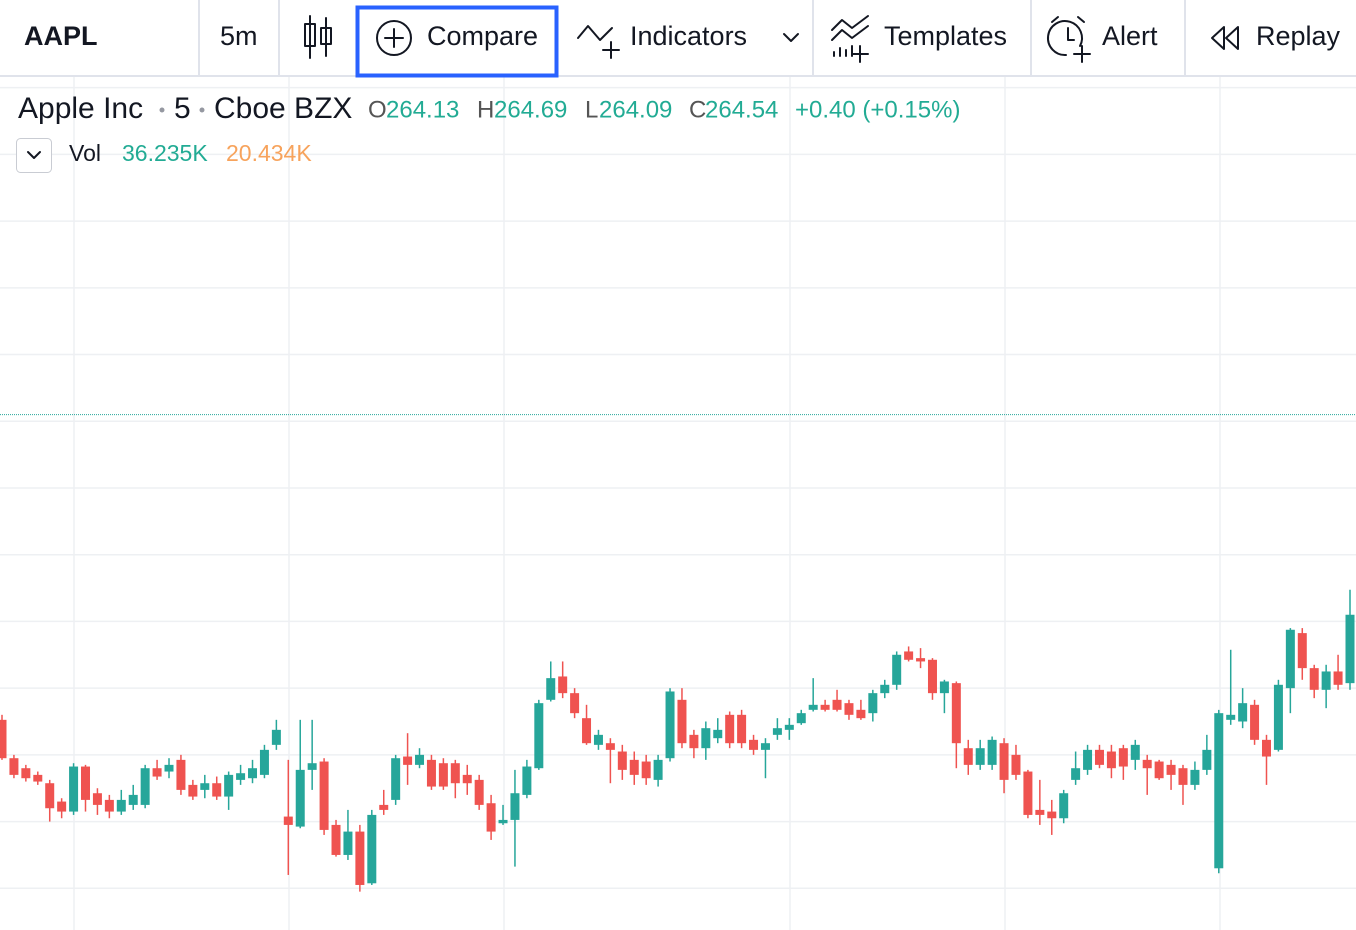 This screenshot has width=1356, height=930. Describe the element at coordinates (635, 109) in the screenshot. I see `ohlc-value: 264.09` at that location.